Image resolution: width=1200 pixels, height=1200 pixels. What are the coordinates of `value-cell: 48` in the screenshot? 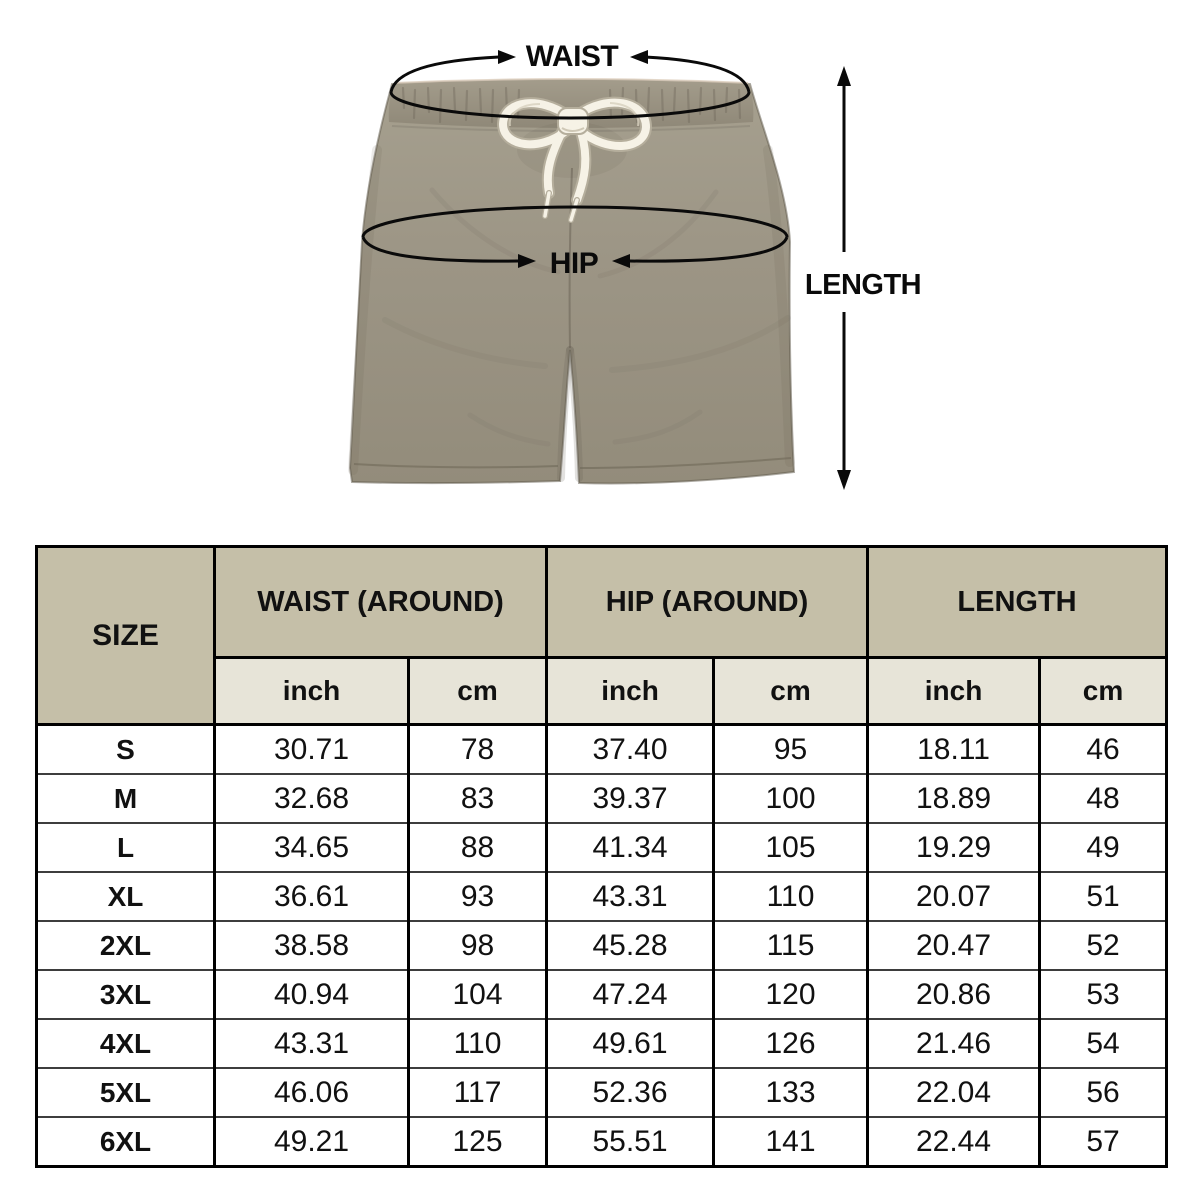 It's located at (1102, 798).